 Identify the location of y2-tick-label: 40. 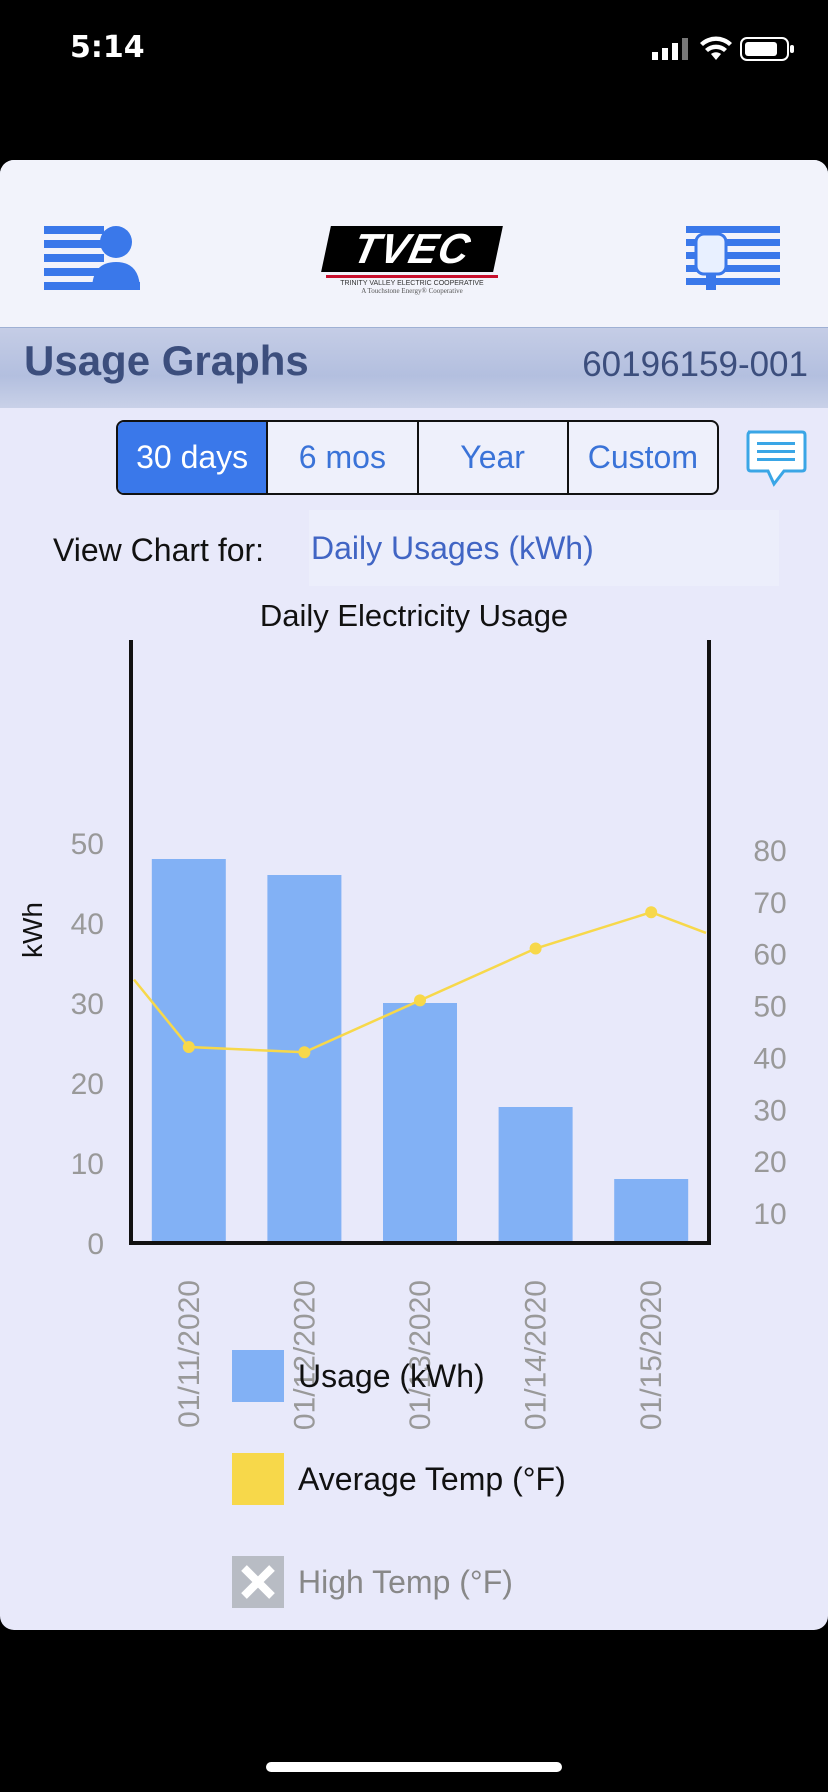
(769, 1058).